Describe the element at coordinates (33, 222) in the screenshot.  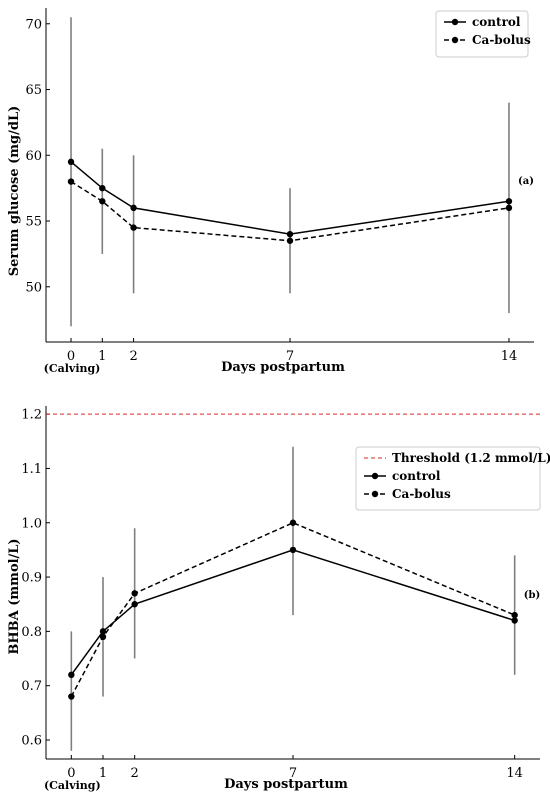
I see `y-tick-label: 55` at that location.